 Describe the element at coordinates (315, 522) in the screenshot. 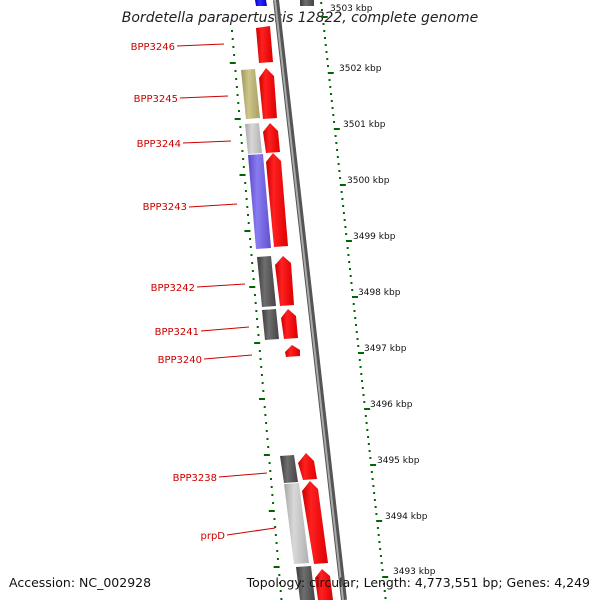

I see `gene-arrow-prpd` at that location.